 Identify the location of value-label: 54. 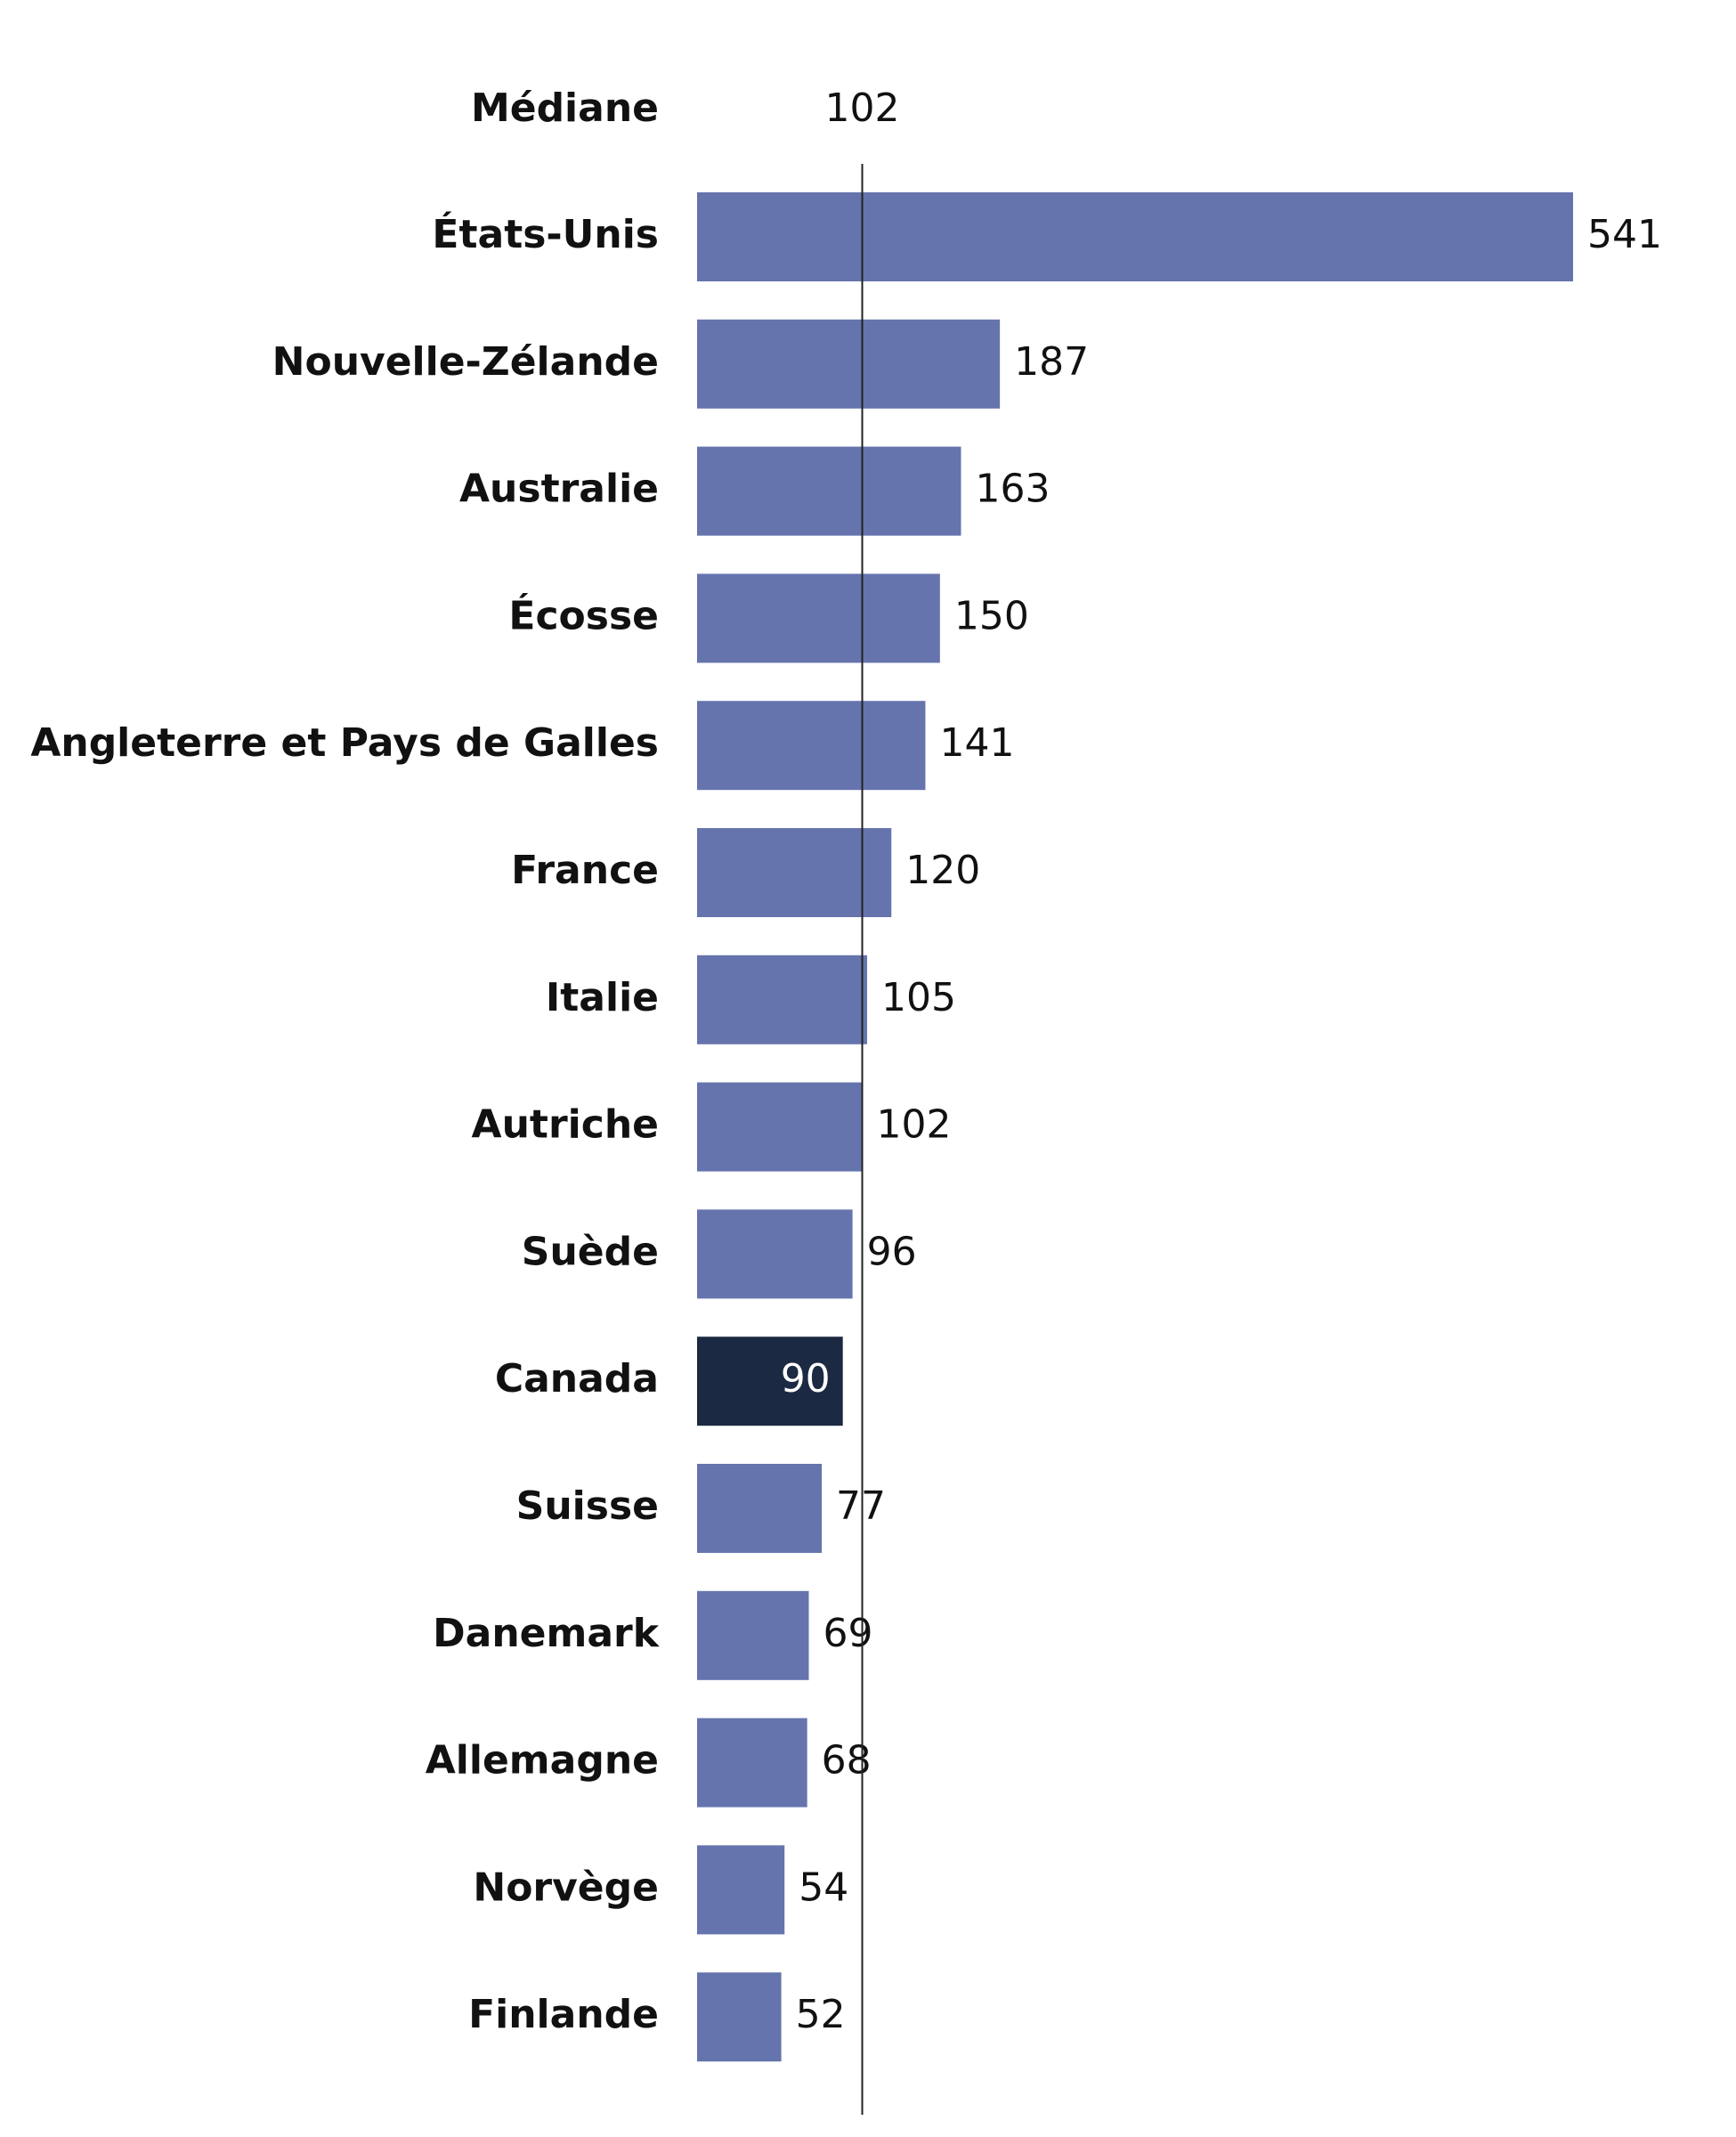
(823, 1887).